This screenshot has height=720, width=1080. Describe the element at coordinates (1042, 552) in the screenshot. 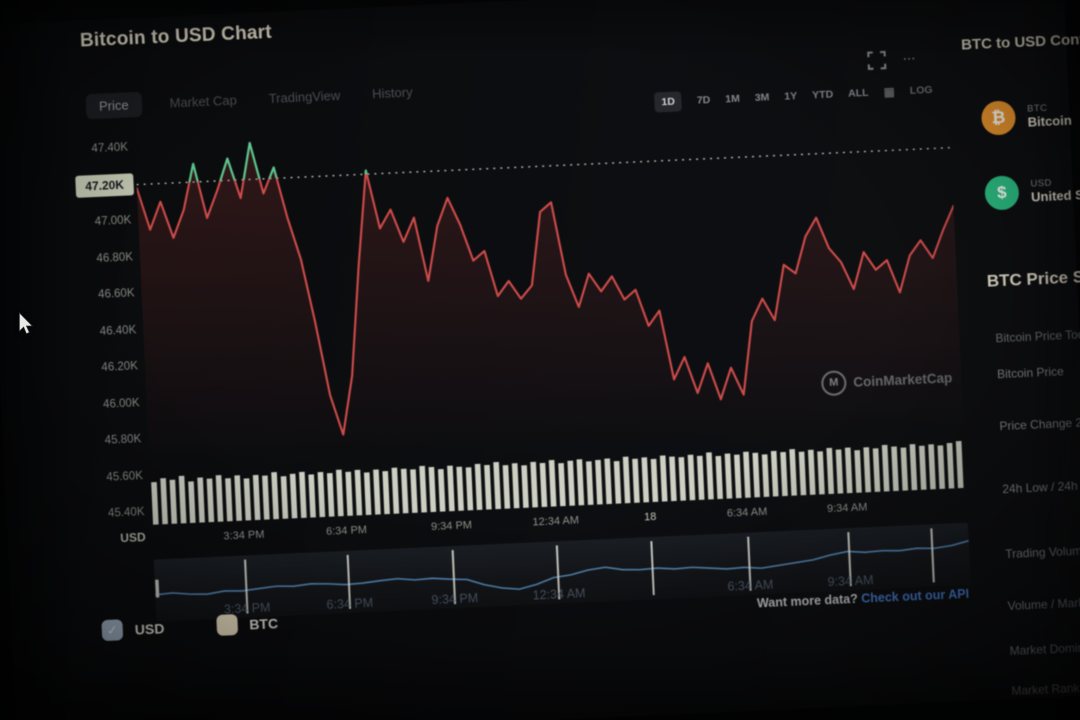

I see `stat-row-4: Trading Volume 24h` at that location.